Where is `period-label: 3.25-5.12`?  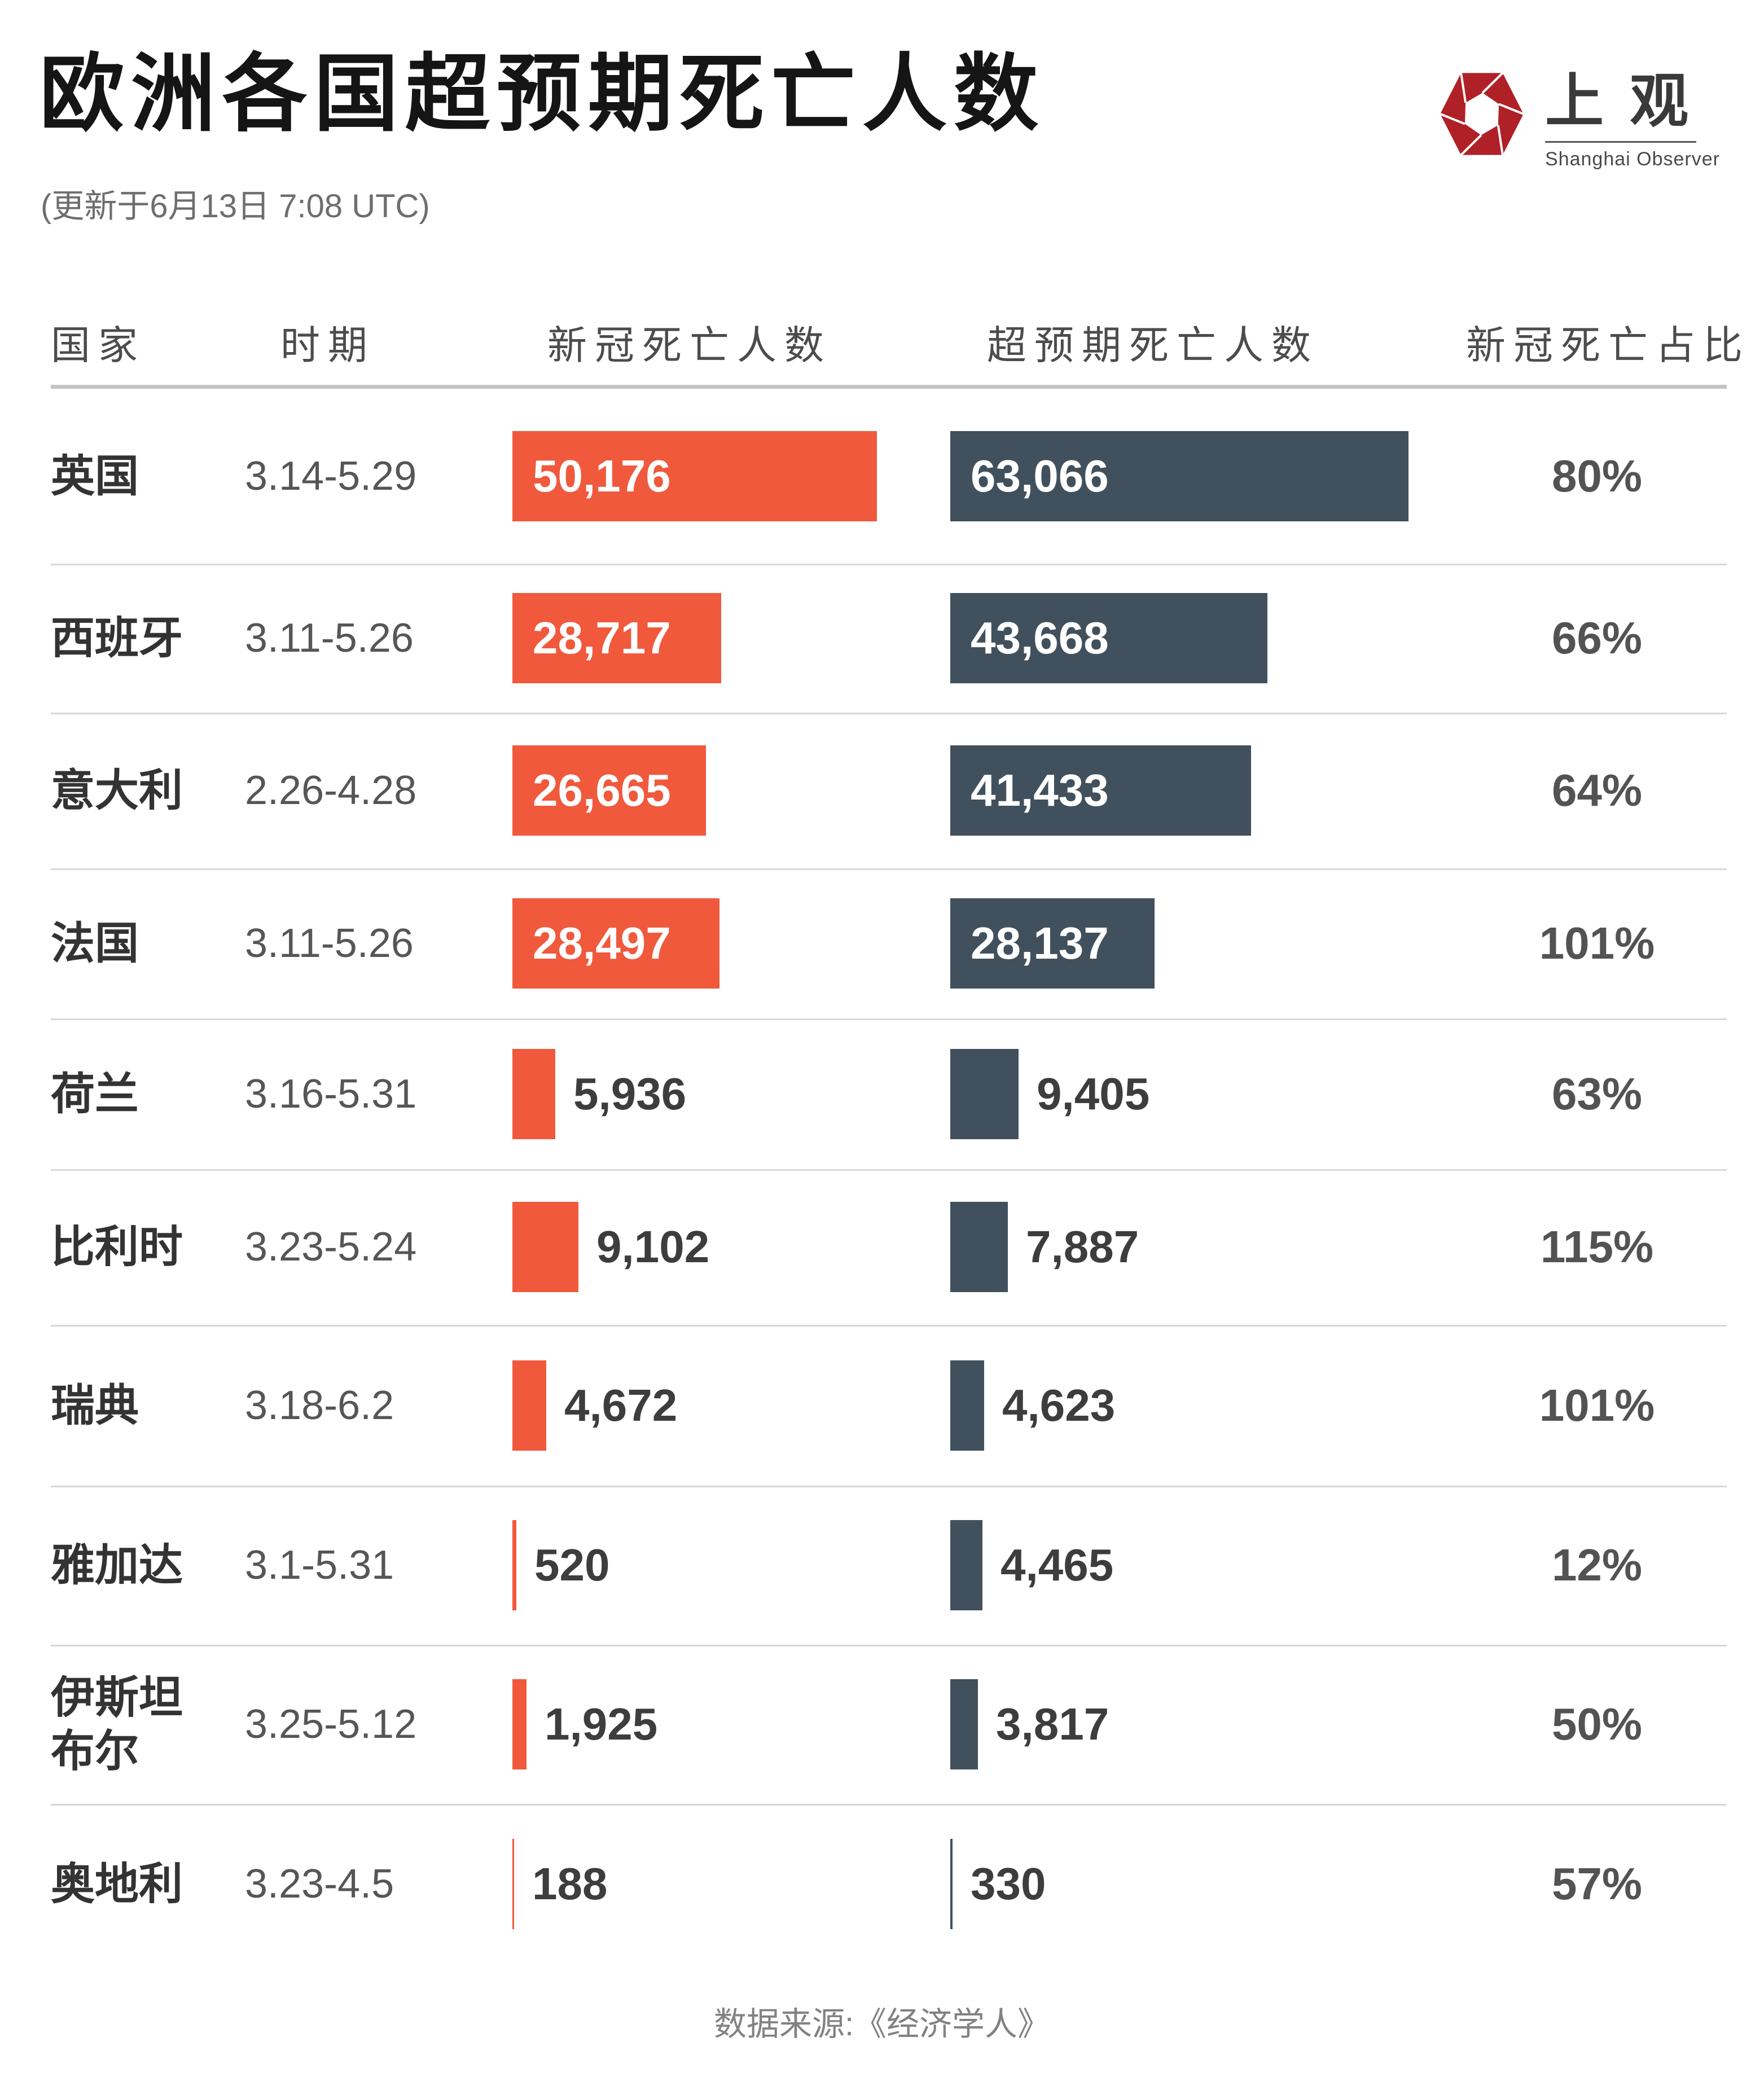
period-label: 3.25-5.12 is located at coordinates (331, 1724).